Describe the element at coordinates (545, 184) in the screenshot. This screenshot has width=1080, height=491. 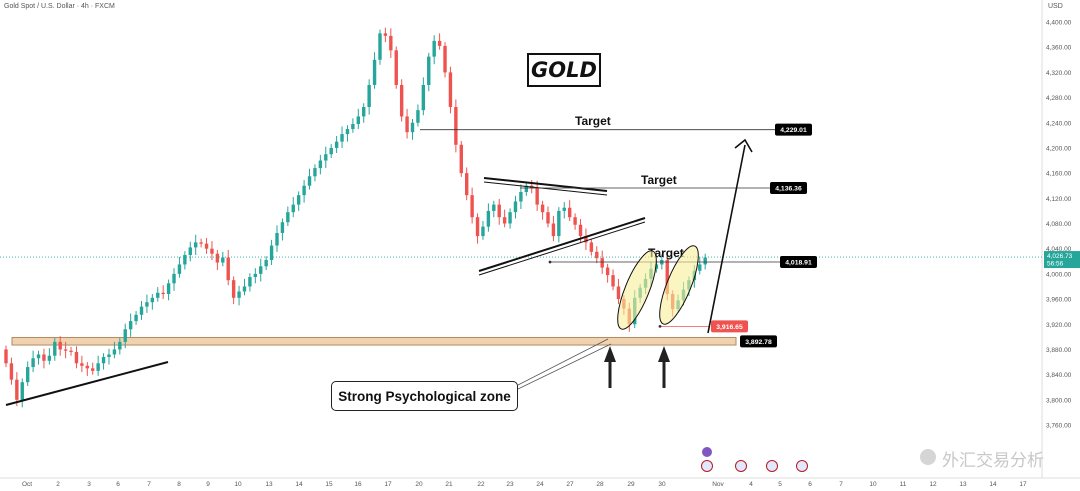
I see `wedge-upper-line` at that location.